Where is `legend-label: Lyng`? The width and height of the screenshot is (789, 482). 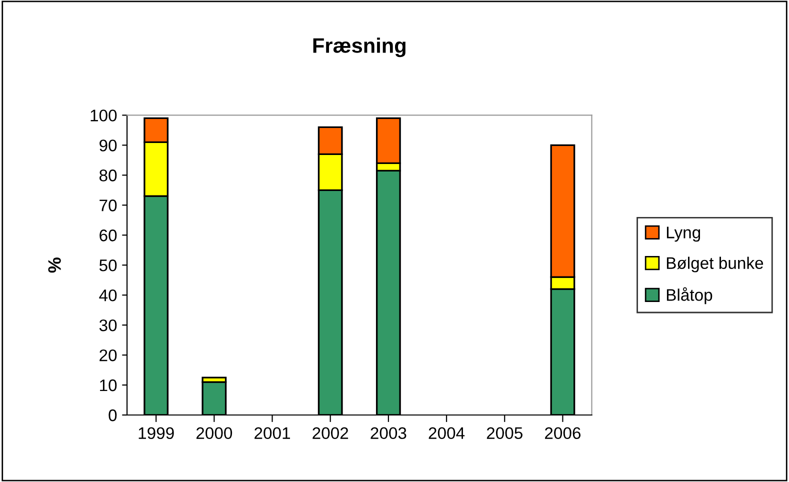 legend-label: Lyng is located at coordinates (683, 234).